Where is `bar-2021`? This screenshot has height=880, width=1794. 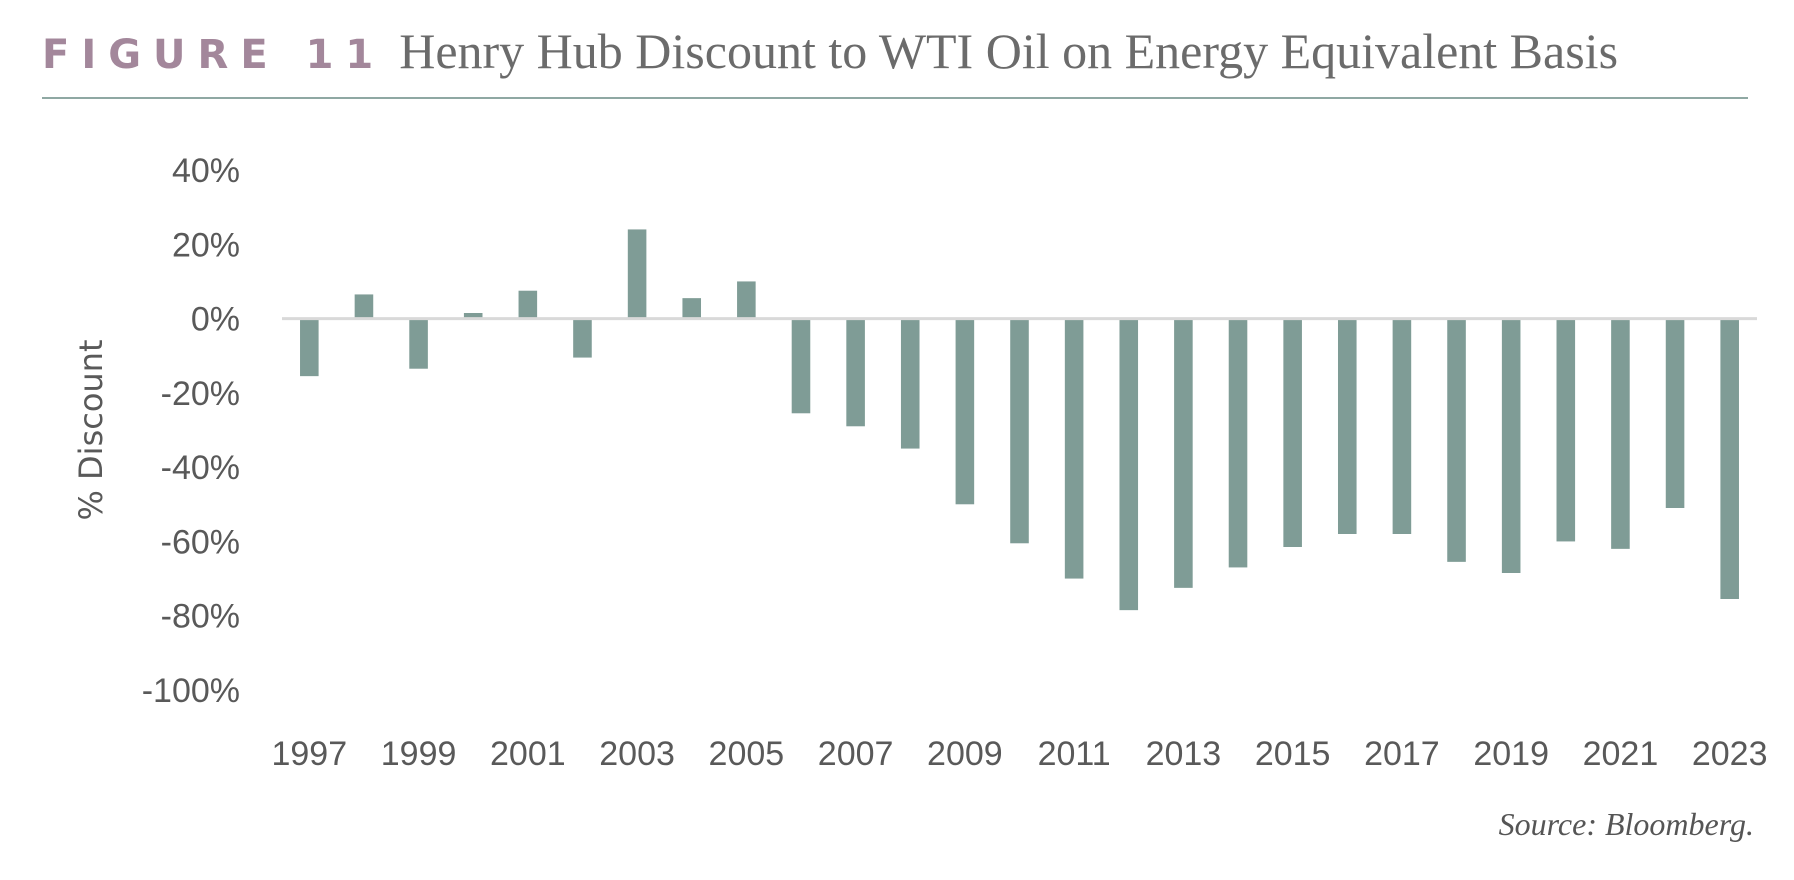
bar-2021 is located at coordinates (1620, 433).